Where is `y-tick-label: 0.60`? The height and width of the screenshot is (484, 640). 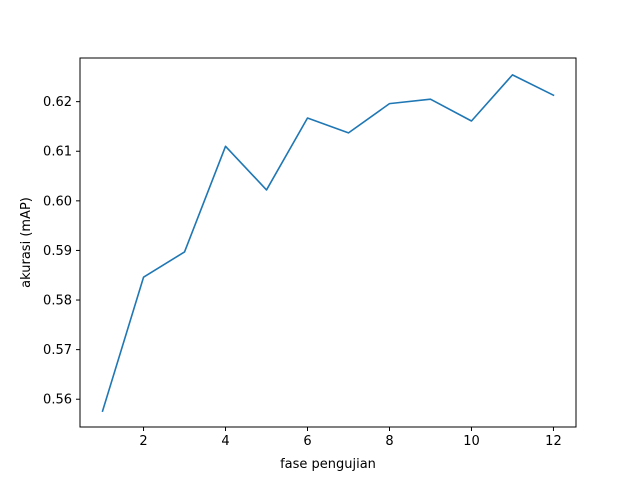 y-tick-label: 0.60 is located at coordinates (57, 201).